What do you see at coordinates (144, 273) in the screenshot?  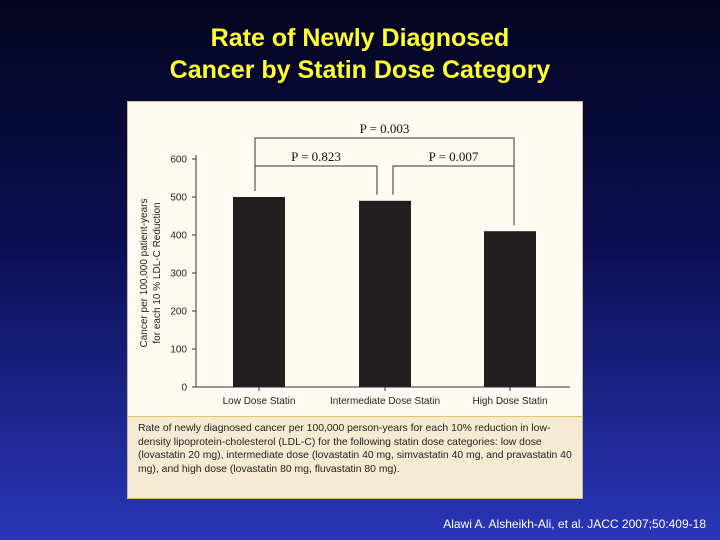 I see `y-axis-label-line-1: Cancer per 100,000 patient-years` at bounding box center [144, 273].